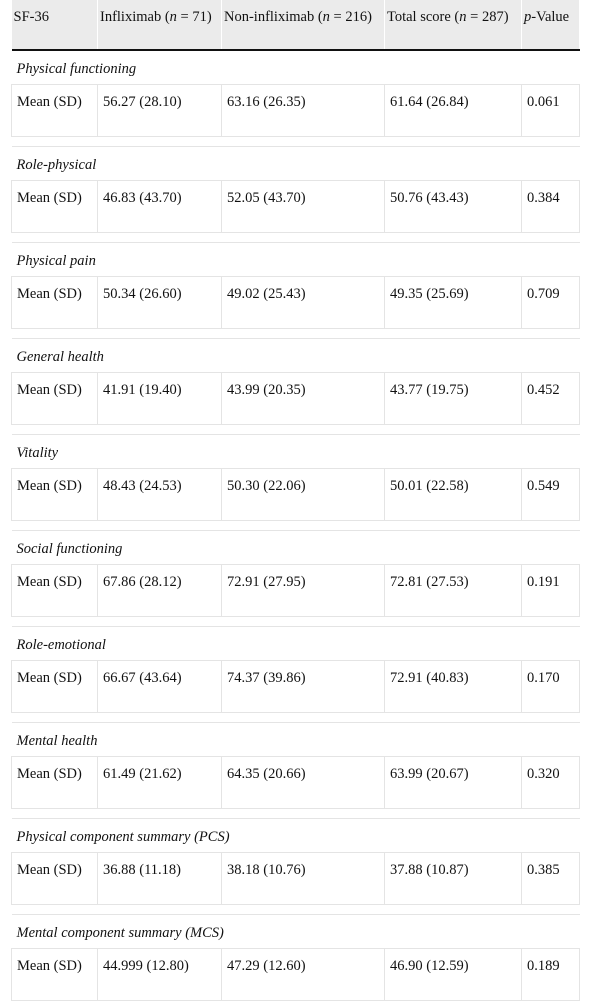  Describe the element at coordinates (487, 17) in the screenshot. I see `header-total-count: = 287)` at that location.